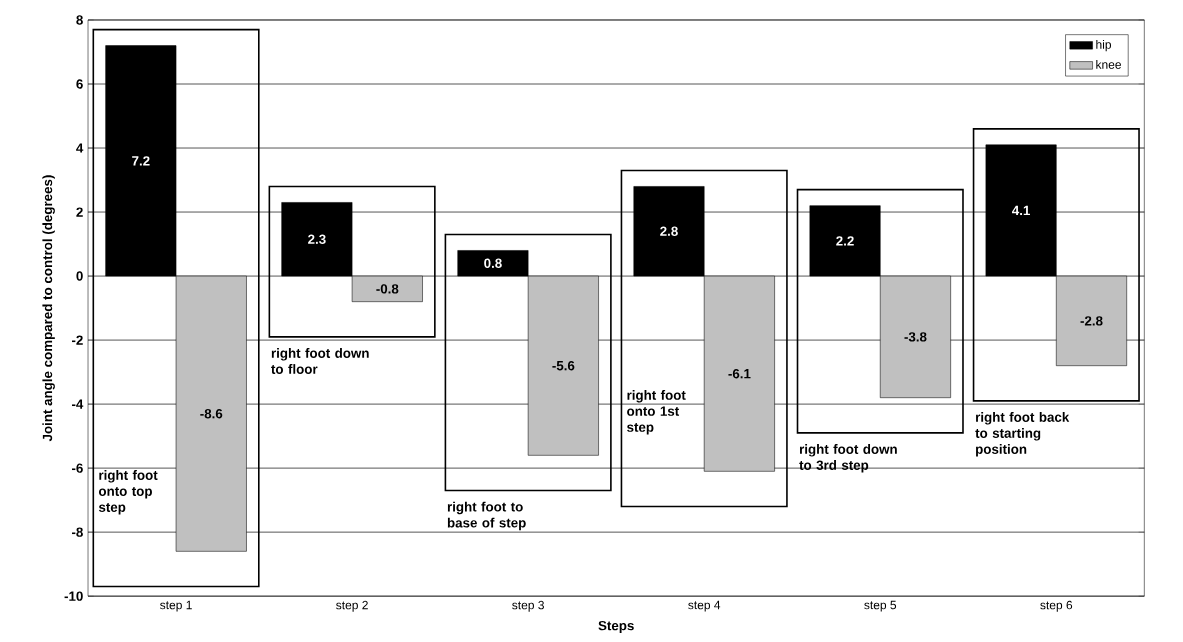 Image resolution: width=1183 pixels, height=642 pixels. I want to click on data-label: -2.8, so click(1091, 321).